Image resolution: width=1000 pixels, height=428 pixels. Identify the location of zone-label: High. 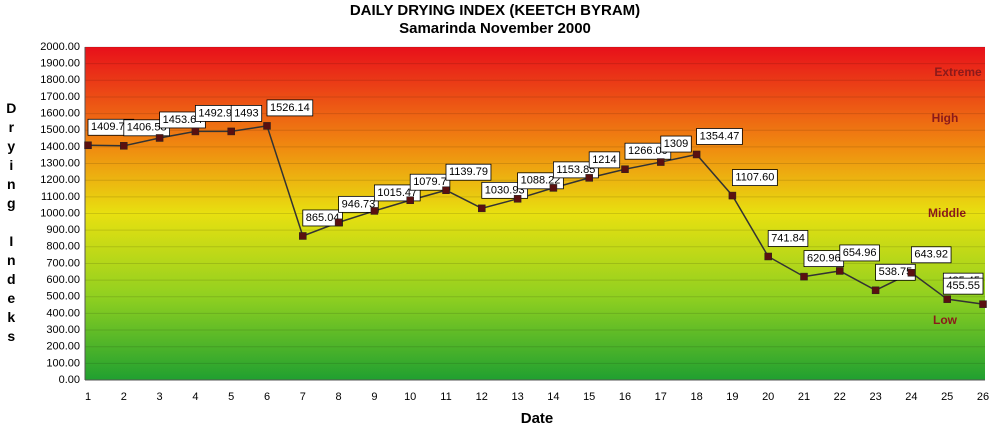
(945, 118).